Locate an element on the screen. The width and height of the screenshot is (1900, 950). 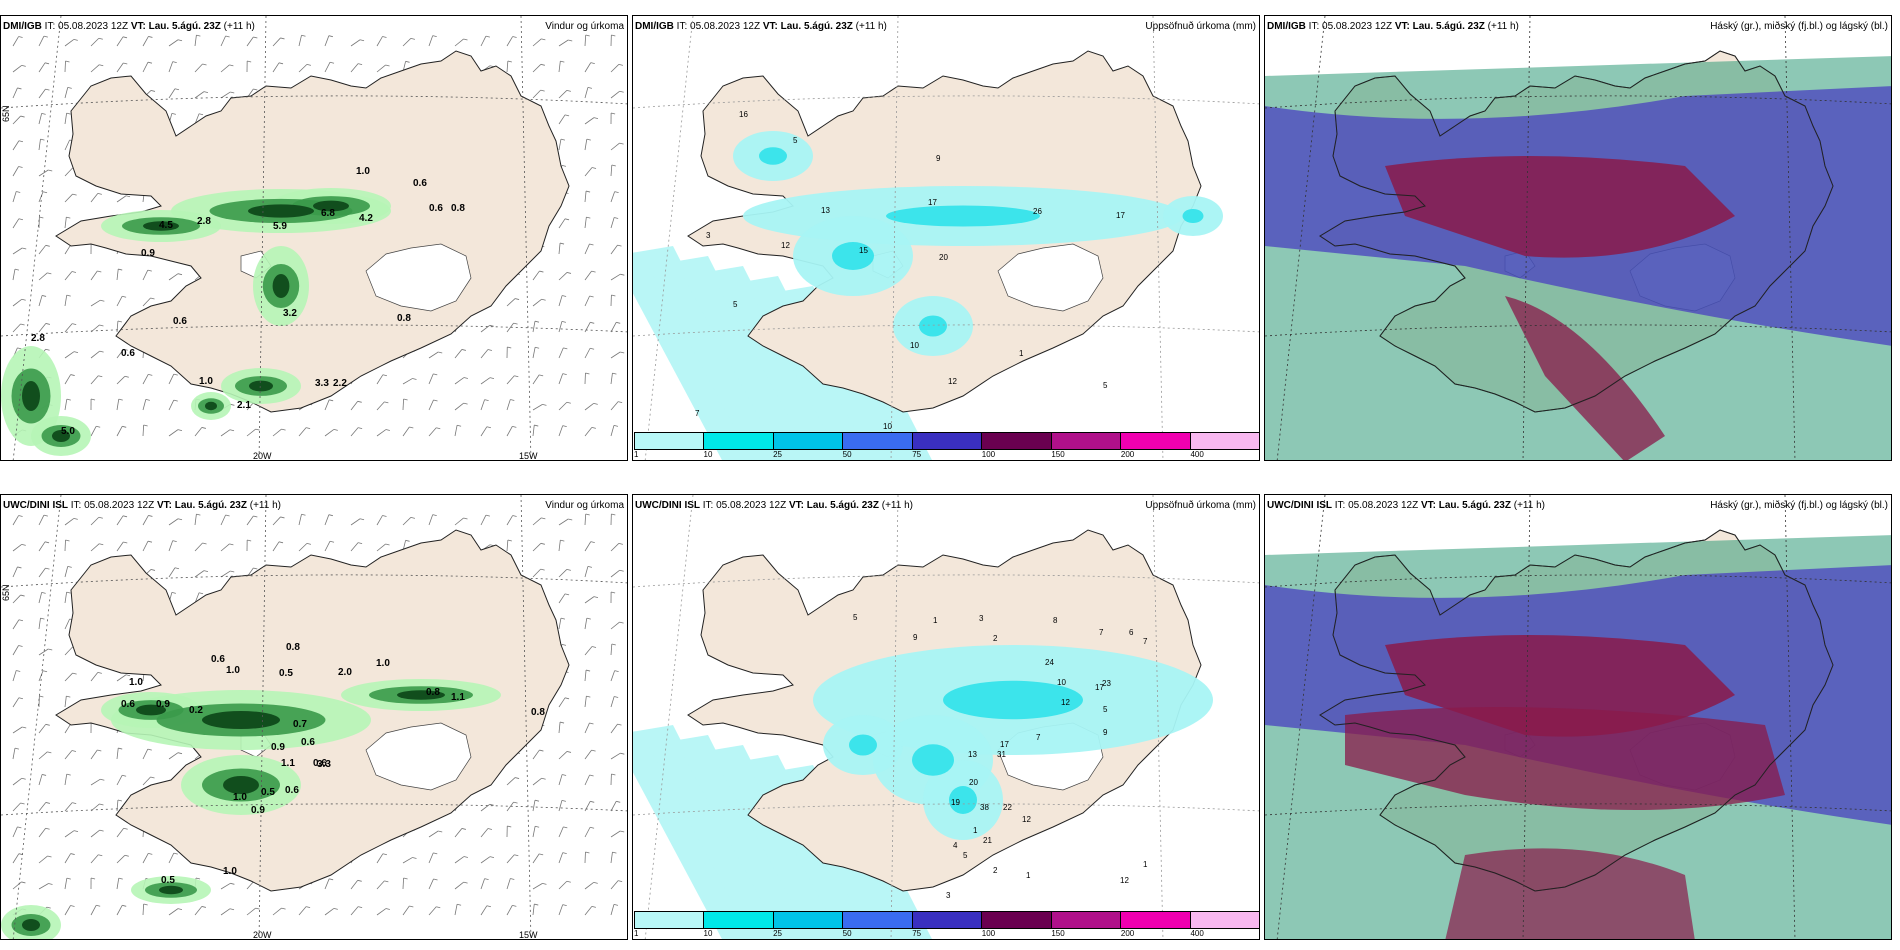
colorbar-tick: 10 is located at coordinates (708, 933).